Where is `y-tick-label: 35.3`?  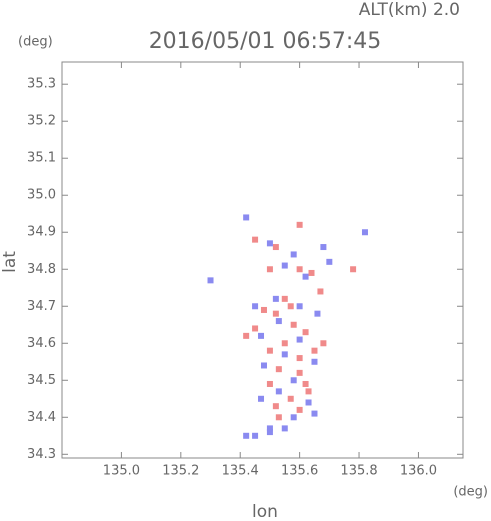
y-tick-label: 35.3 is located at coordinates (41, 84).